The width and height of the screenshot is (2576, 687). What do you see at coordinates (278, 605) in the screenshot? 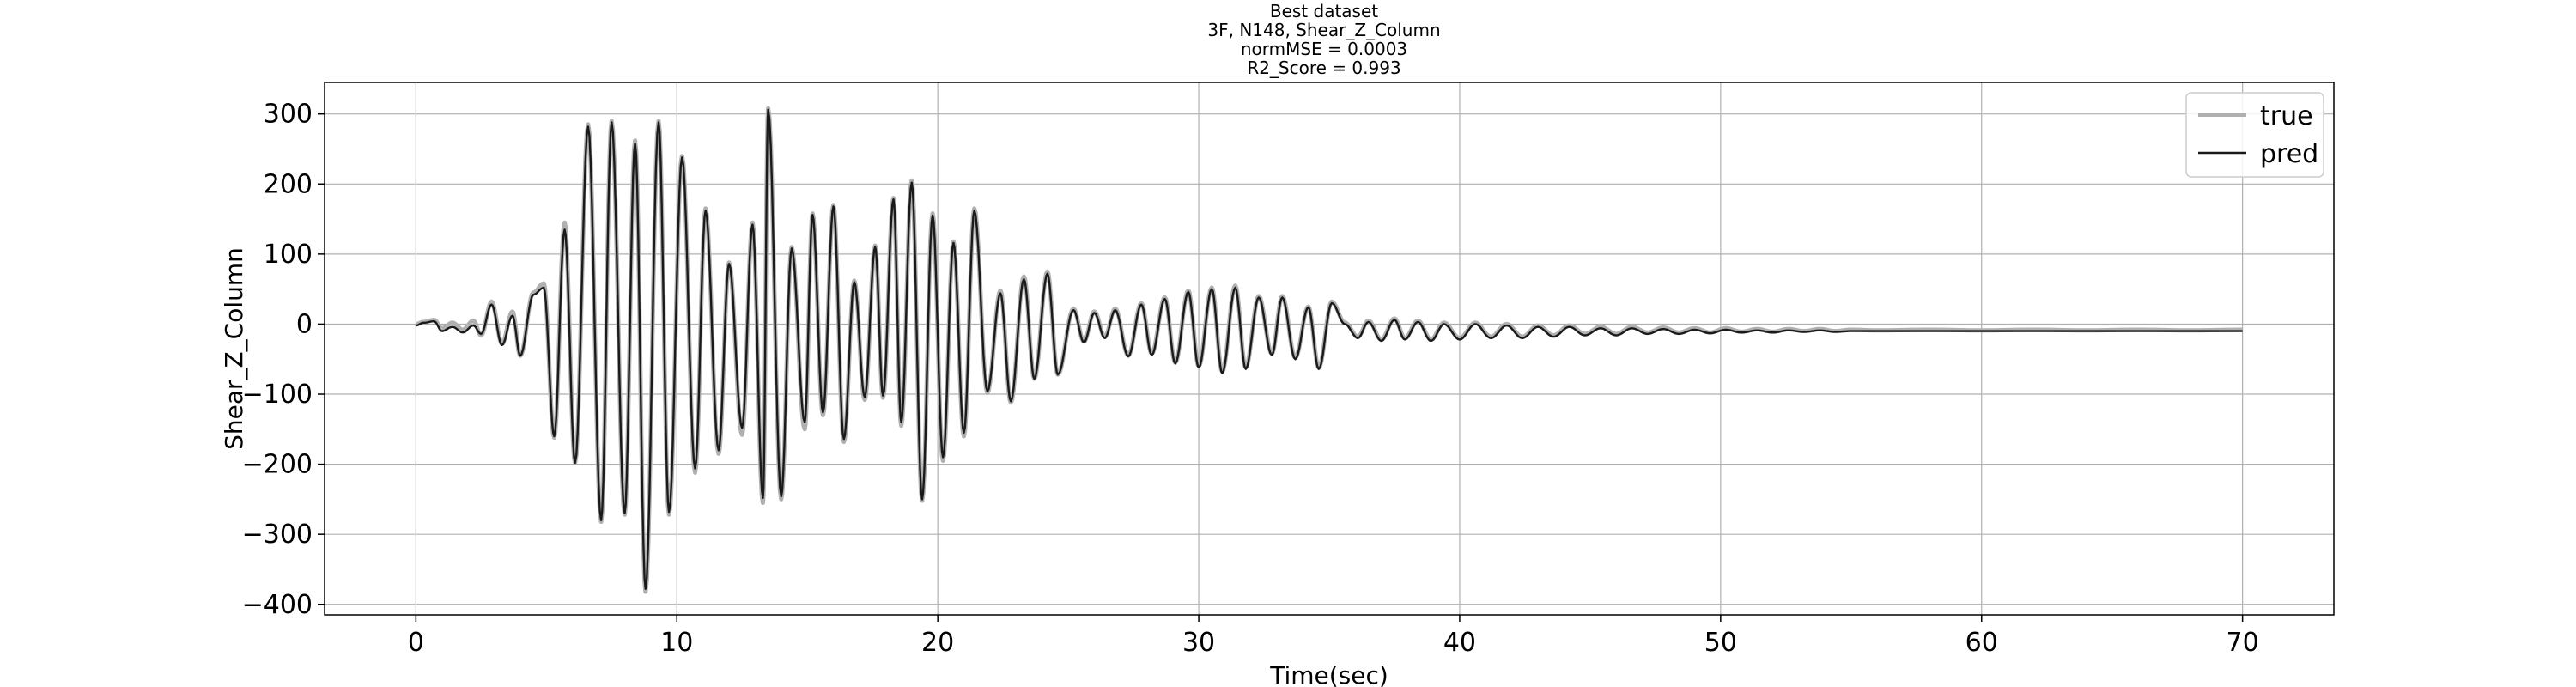
I see `y-tick-label: −400` at bounding box center [278, 605].